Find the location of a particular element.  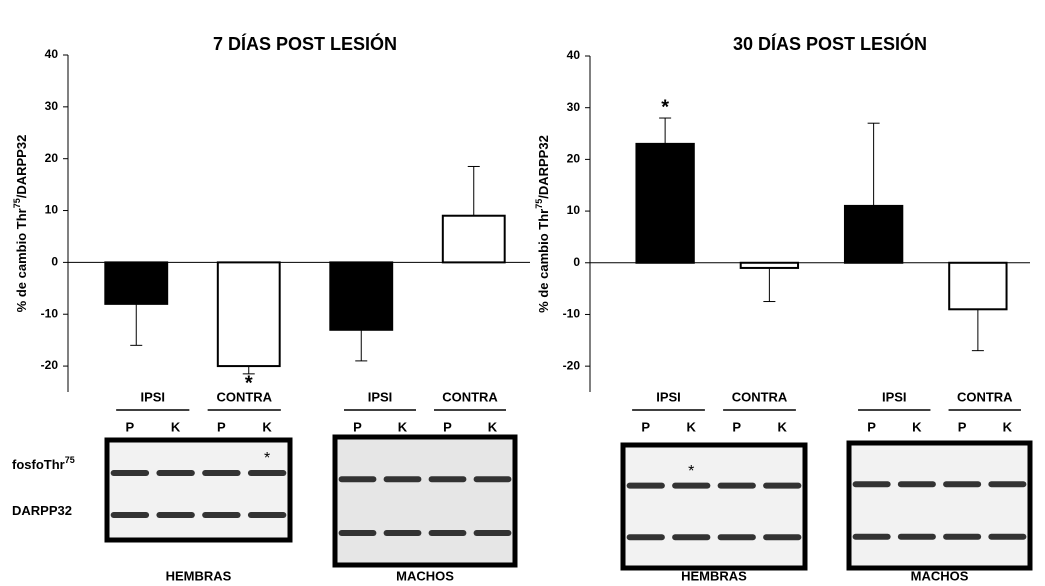

blot-mark: * is located at coordinates (691, 471).